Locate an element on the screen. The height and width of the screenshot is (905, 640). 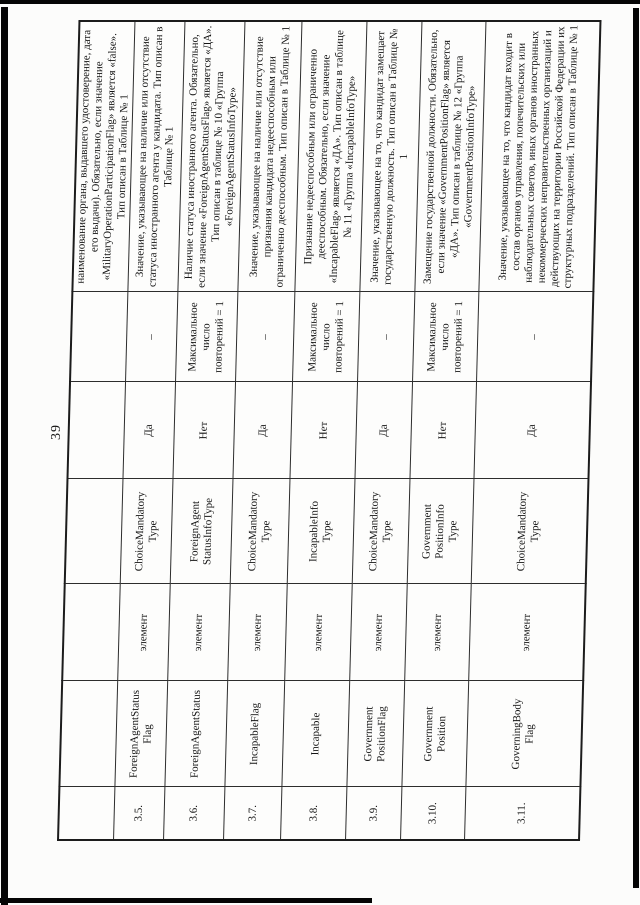
cell-num: 3.8. is located at coordinates (313, 813).